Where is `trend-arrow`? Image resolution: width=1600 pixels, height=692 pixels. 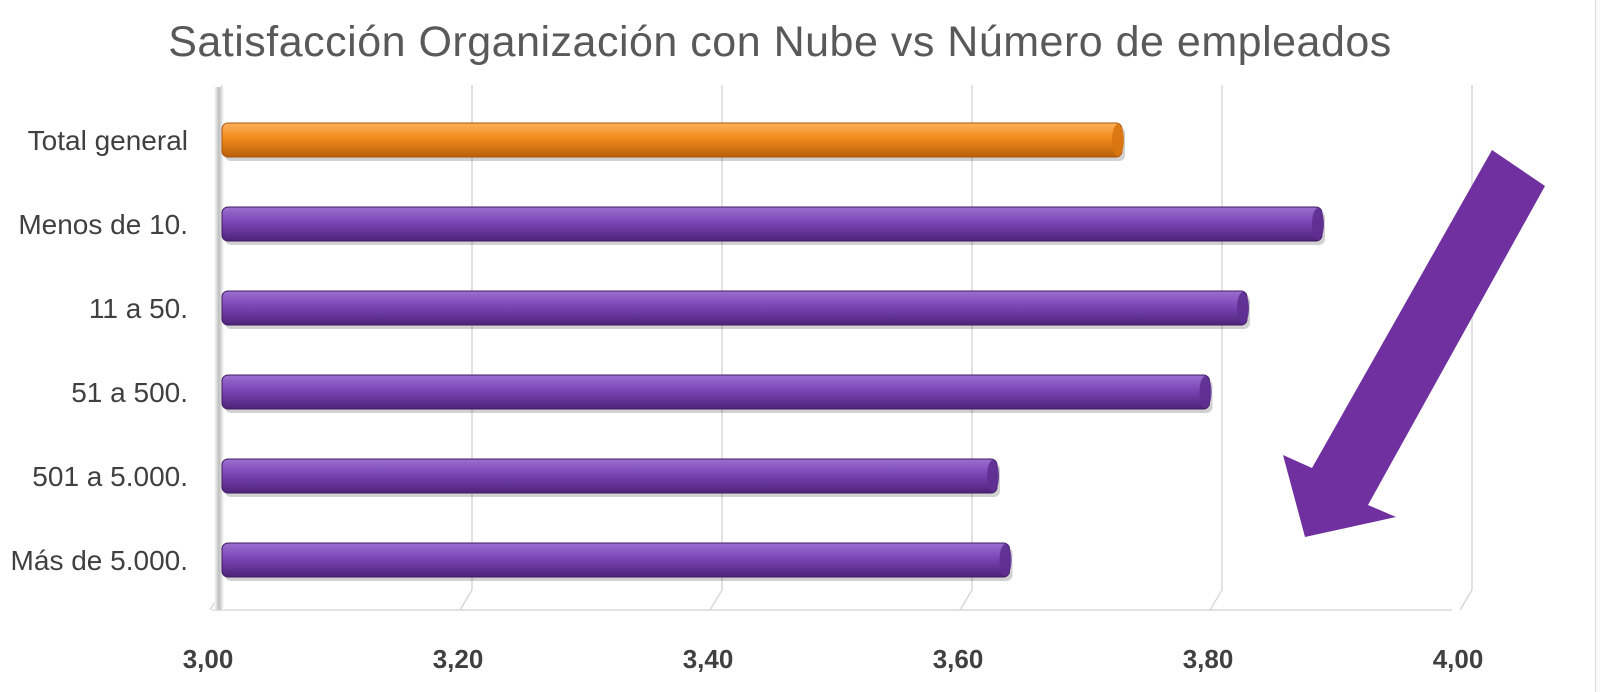 trend-arrow is located at coordinates (1414, 343).